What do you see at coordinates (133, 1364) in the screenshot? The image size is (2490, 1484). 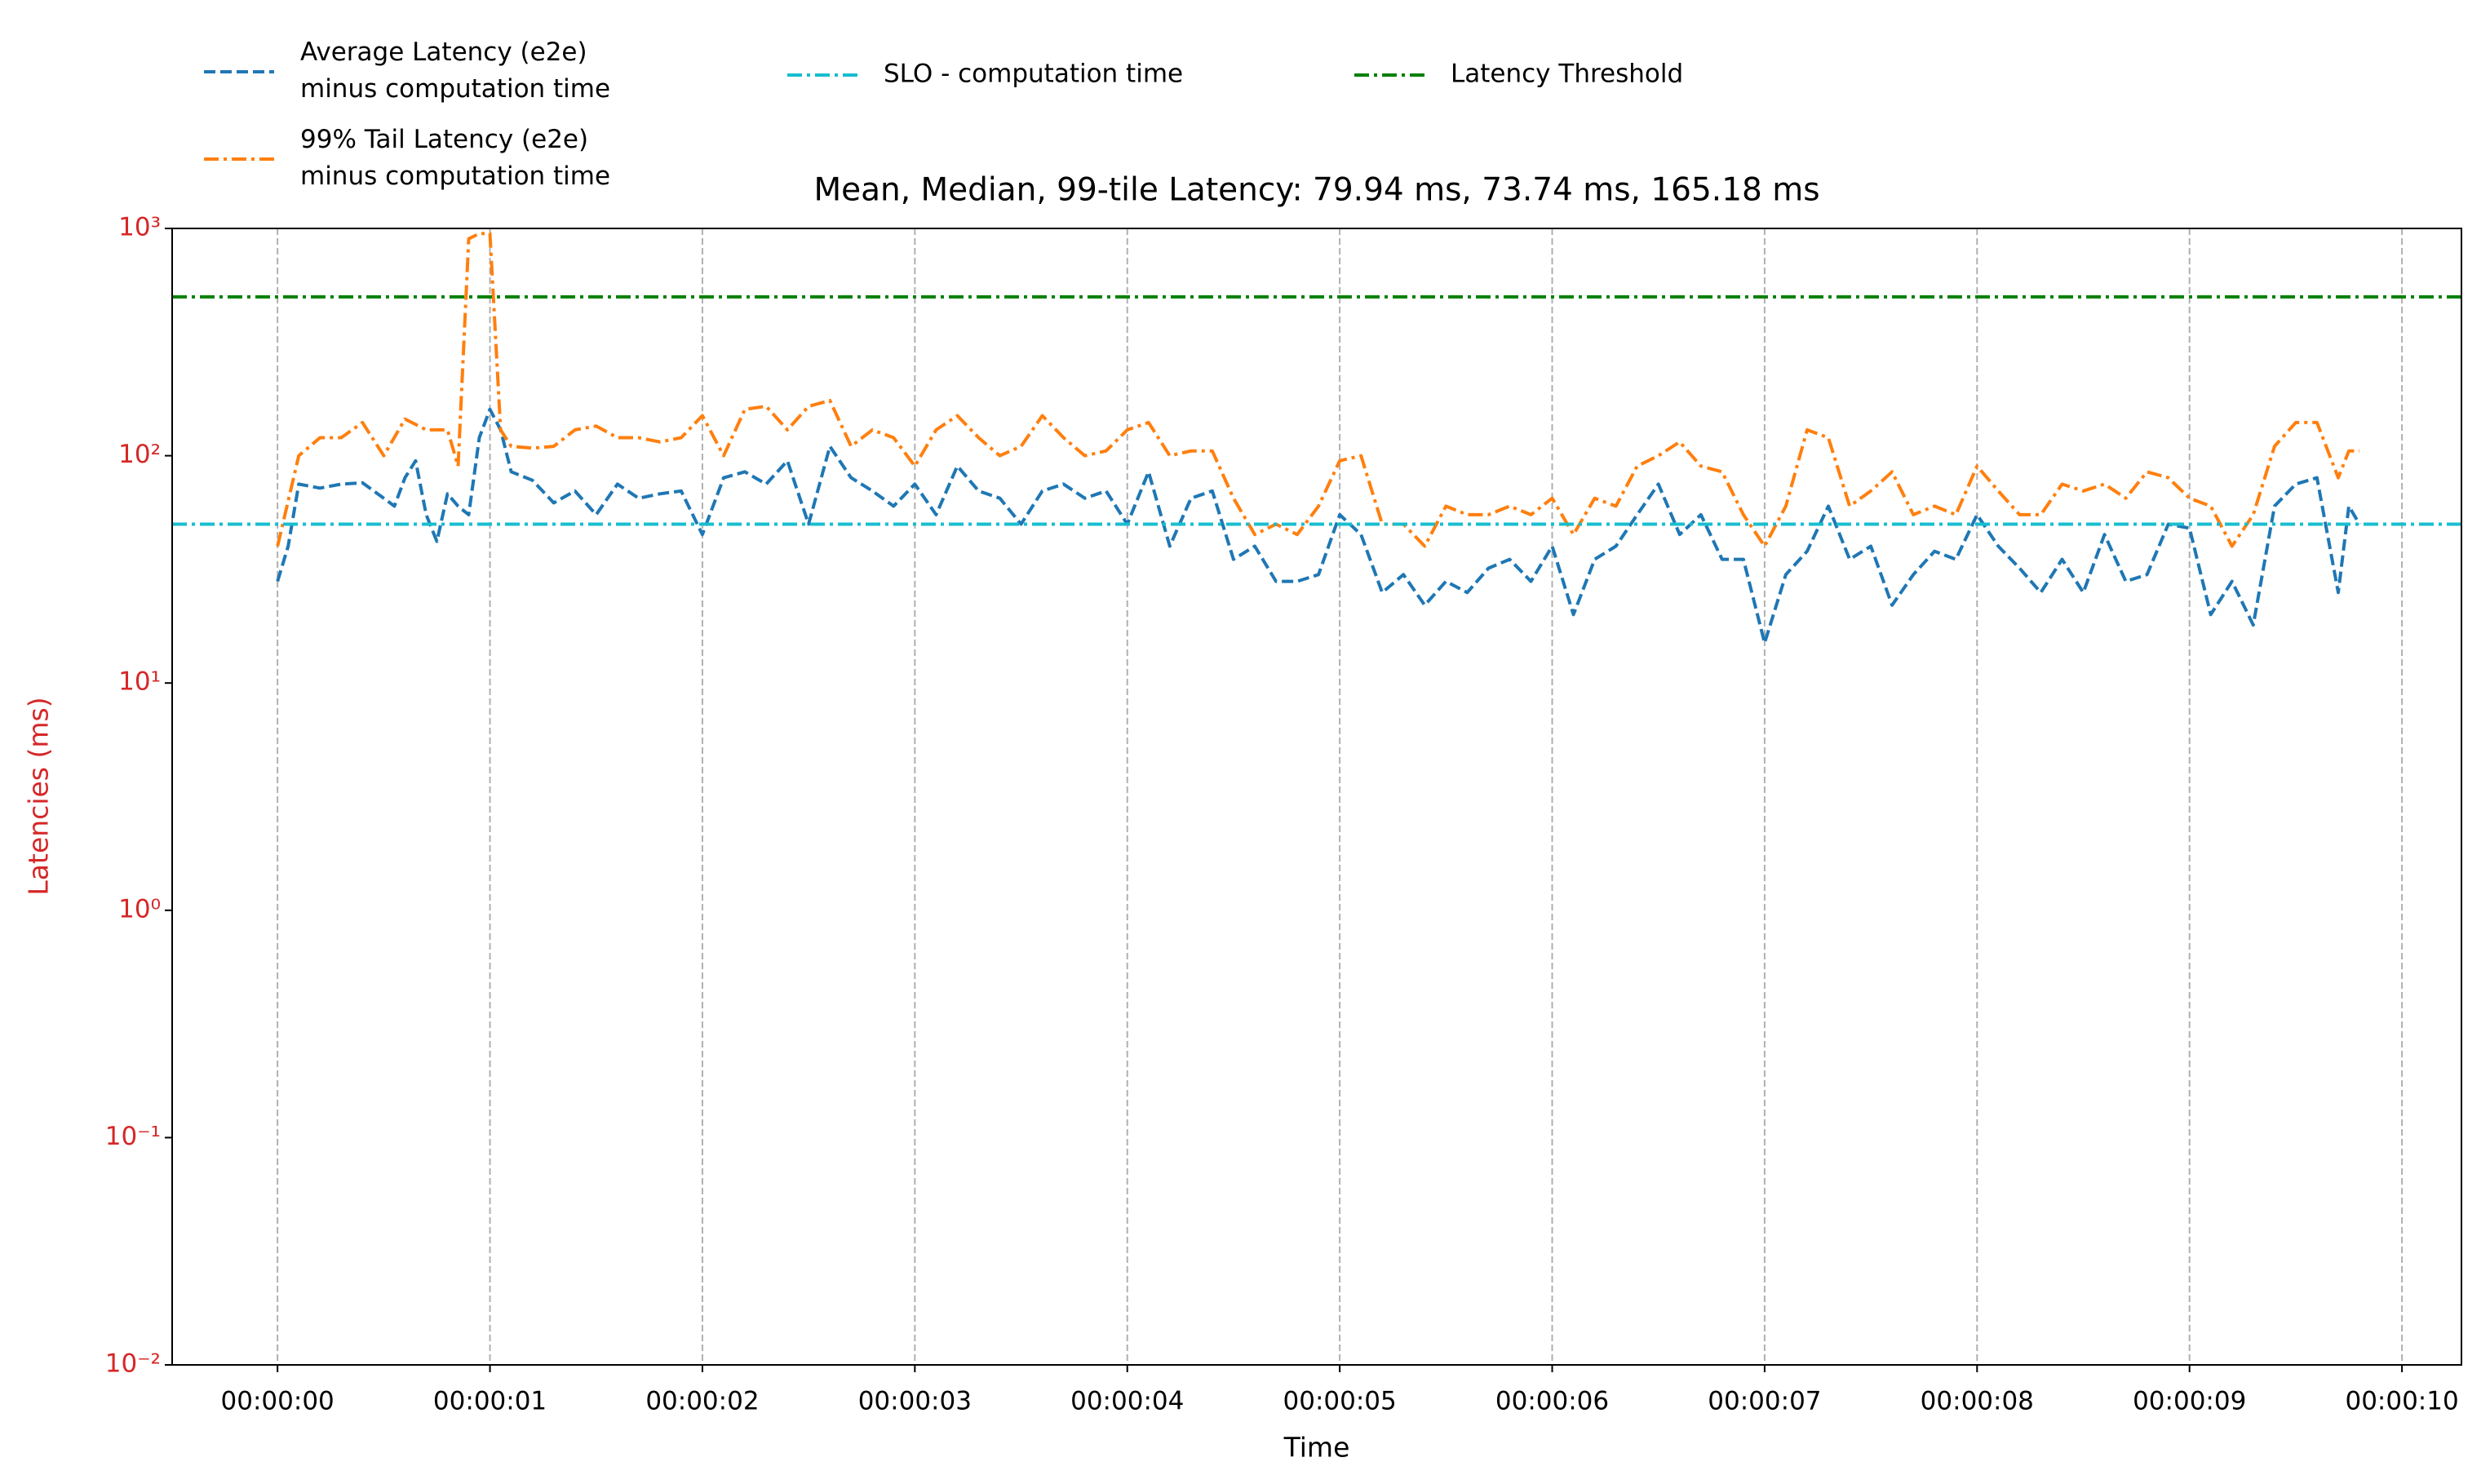 I see `y-tick-label: 10⁻²` at bounding box center [133, 1364].